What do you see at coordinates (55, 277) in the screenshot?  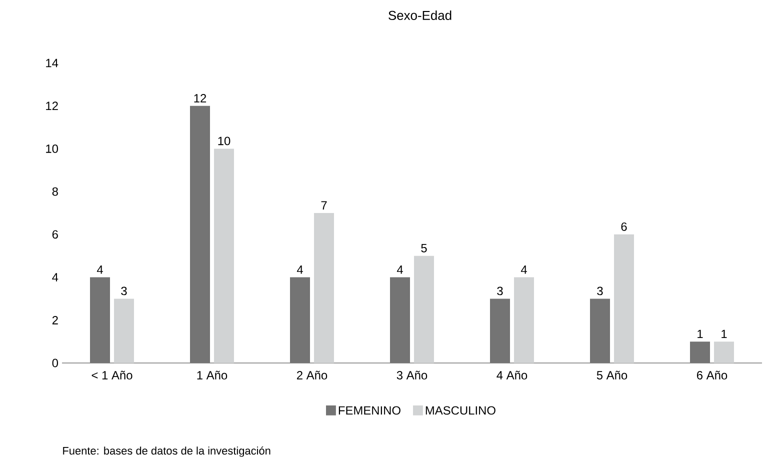 I see `y-tick-label: 4` at bounding box center [55, 277].